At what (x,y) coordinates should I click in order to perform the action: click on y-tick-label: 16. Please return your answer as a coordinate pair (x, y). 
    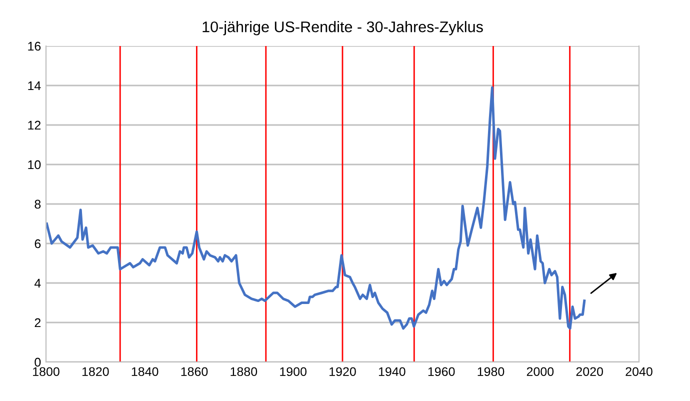
    Looking at the image, I should click on (34, 46).